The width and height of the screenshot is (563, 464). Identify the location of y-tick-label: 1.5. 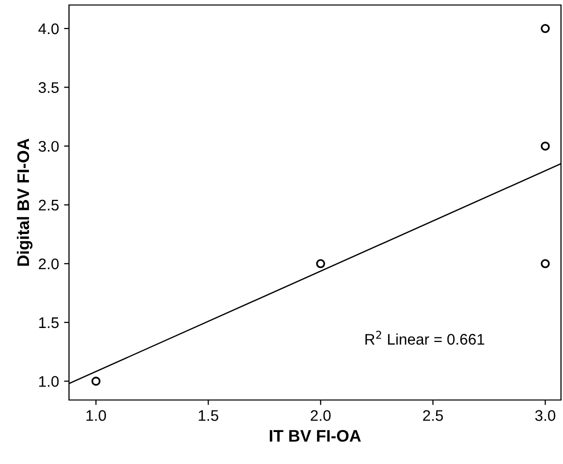
(49, 322).